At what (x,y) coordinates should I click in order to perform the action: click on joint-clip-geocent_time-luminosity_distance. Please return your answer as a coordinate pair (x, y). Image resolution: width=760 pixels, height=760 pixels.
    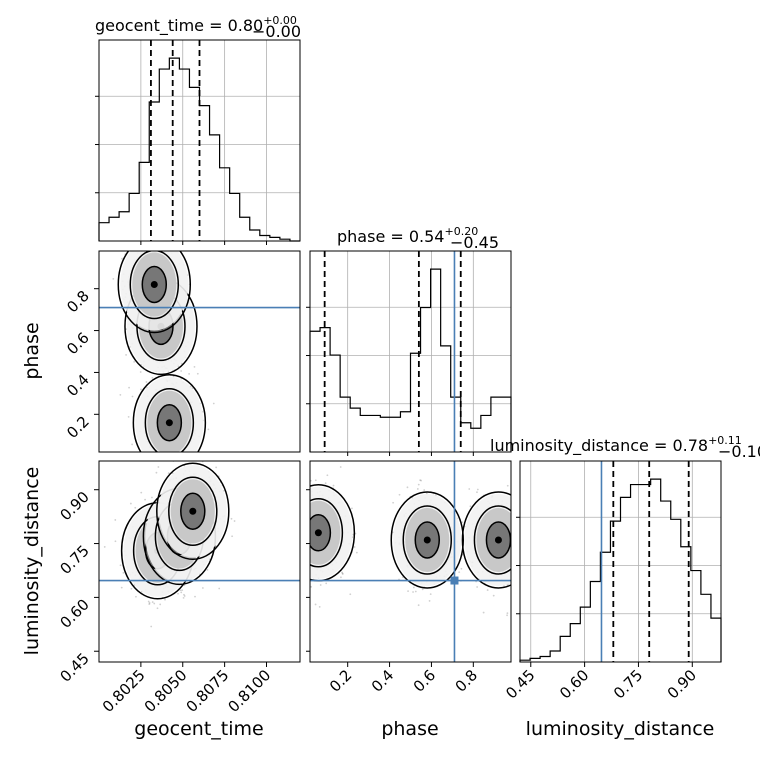
    Looking at the image, I should click on (199, 542).